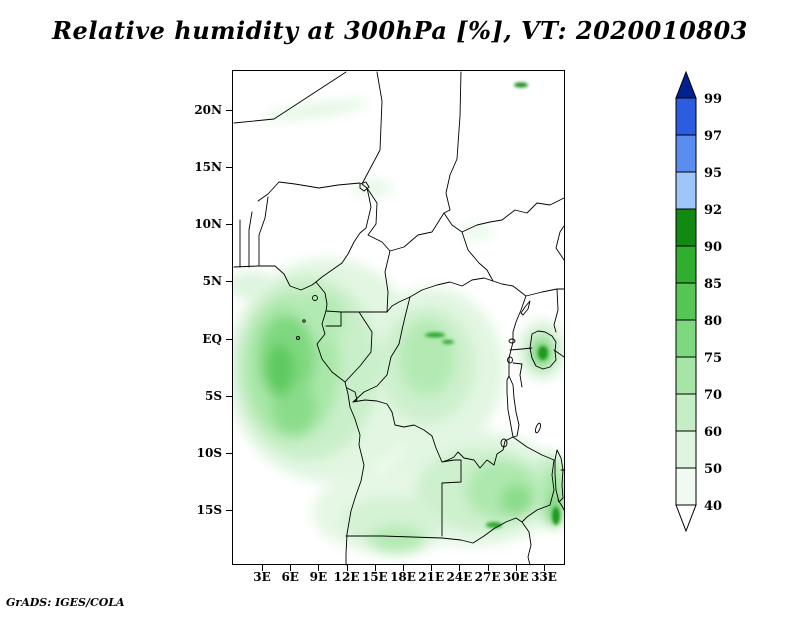  Describe the element at coordinates (713, 358) in the screenshot. I see `colorbar-label: 75` at that location.